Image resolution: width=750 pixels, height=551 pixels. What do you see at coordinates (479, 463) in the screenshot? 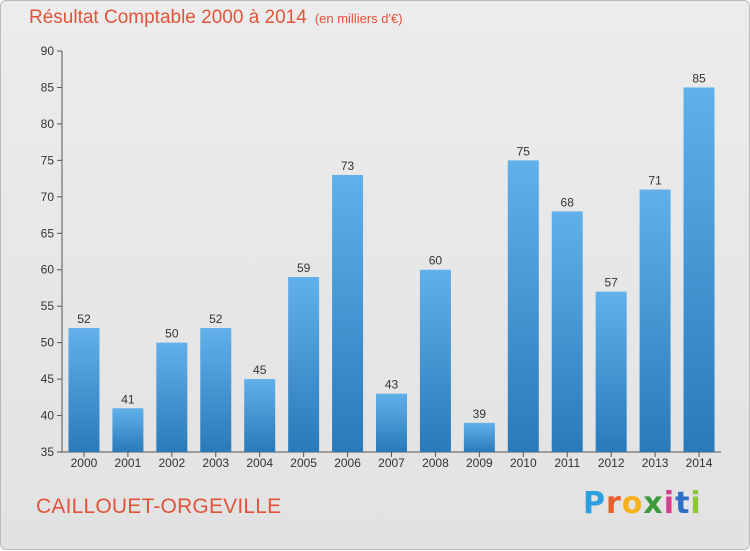
I see `x-tick-label: 2009` at bounding box center [479, 463].